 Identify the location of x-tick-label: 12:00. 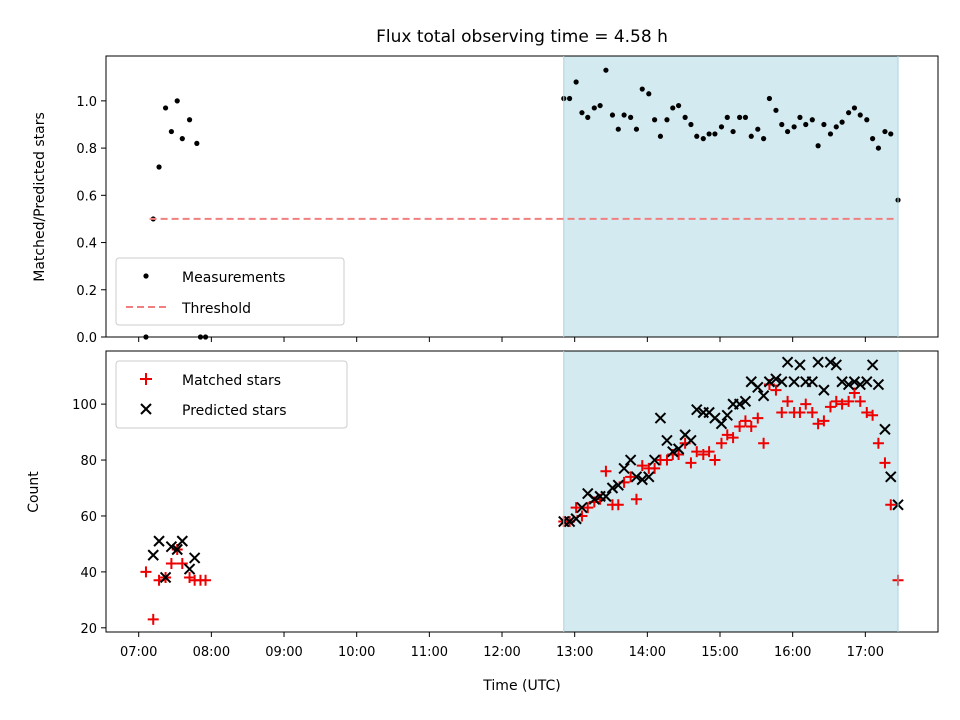
(501, 652).